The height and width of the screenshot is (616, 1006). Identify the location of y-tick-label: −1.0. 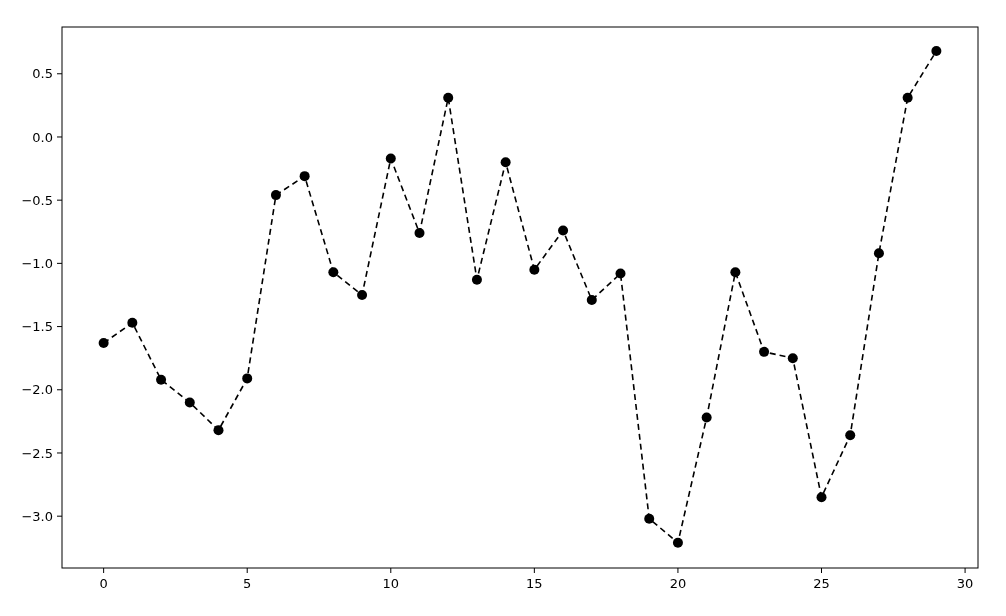
(37, 263).